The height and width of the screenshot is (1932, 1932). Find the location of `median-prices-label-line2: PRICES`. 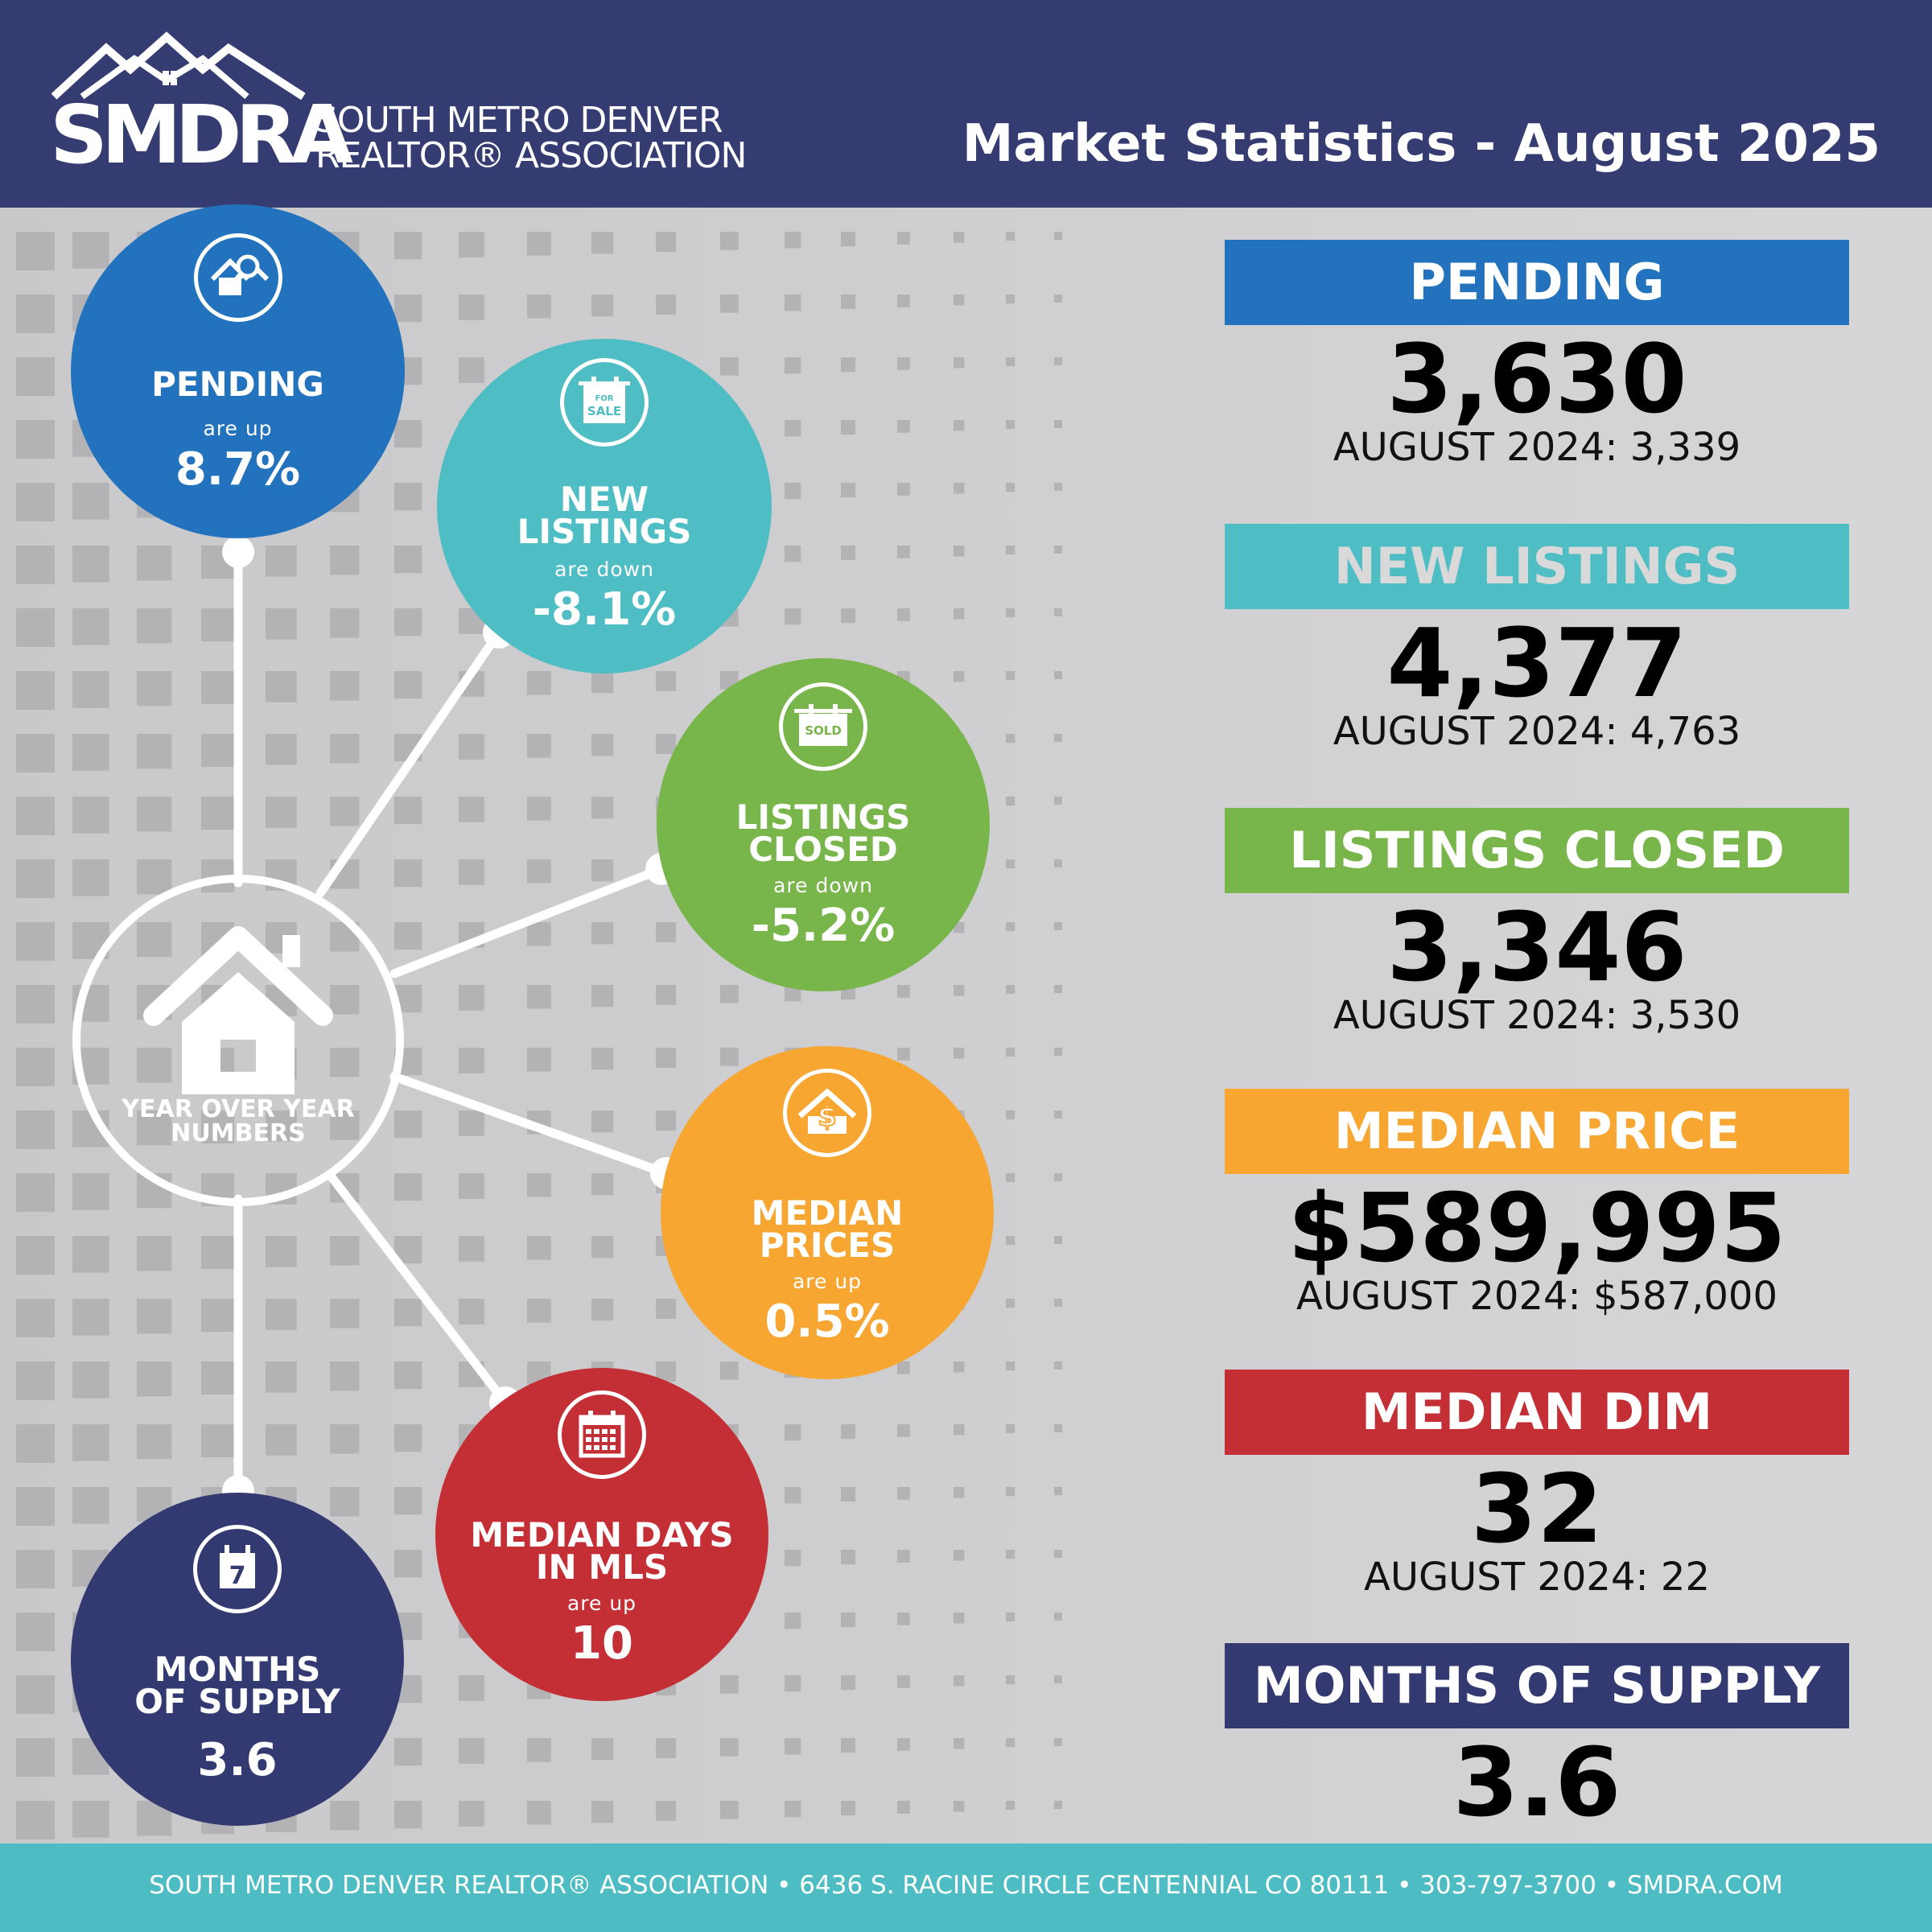

median-prices-label-line2: PRICES is located at coordinates (827, 1245).